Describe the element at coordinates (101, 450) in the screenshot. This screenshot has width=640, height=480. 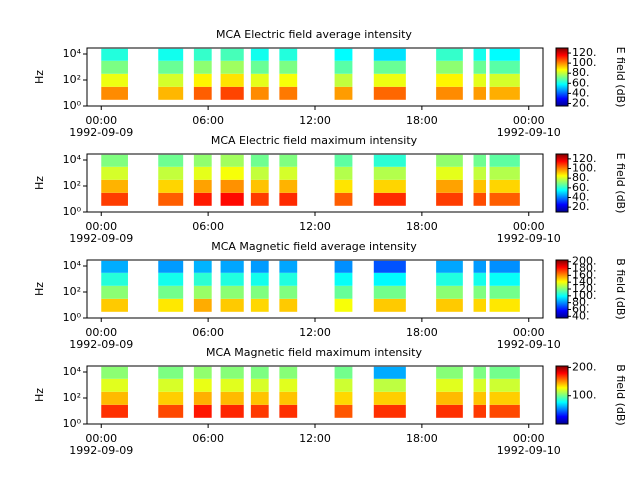
I see `date-label: 1992-09-09` at that location.